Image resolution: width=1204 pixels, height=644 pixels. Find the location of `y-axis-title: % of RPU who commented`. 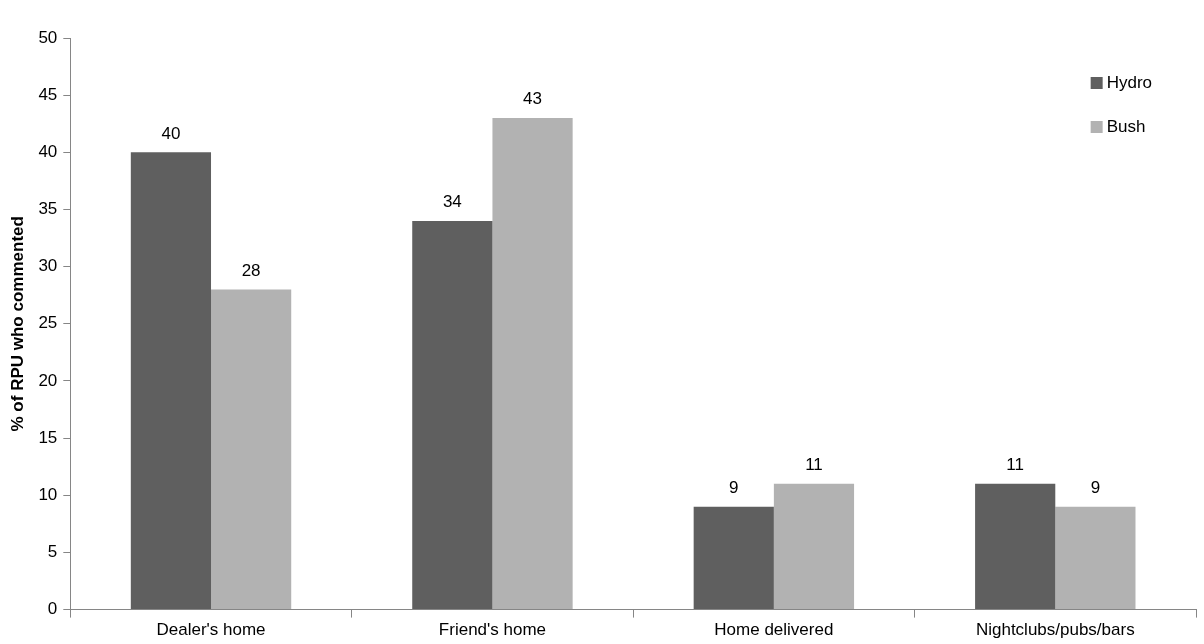

y-axis-title: % of RPU who commented is located at coordinates (17, 324).